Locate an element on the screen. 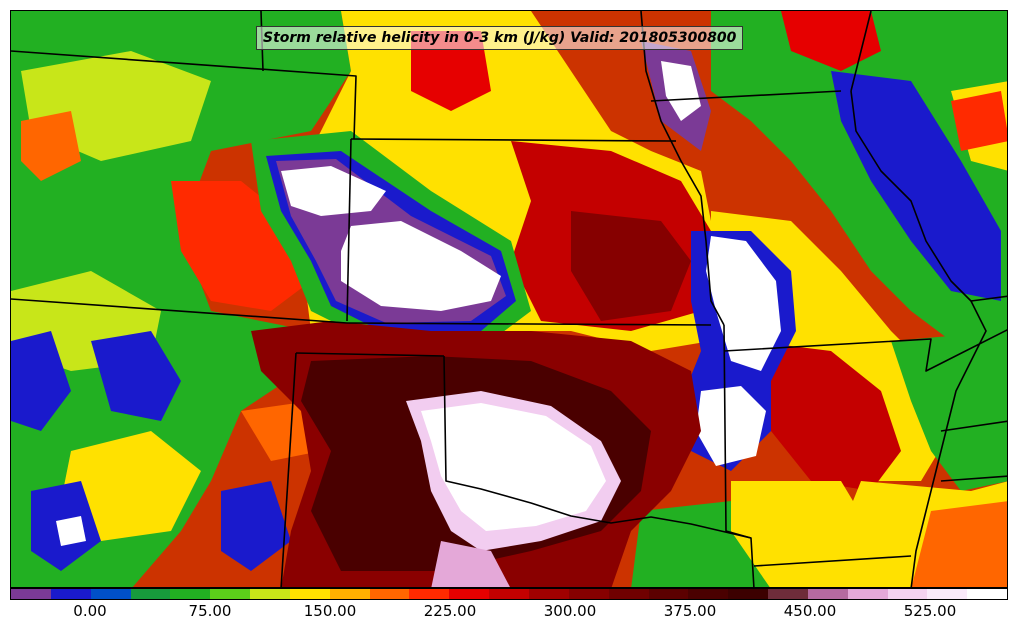 Image resolution: width=1018 pixels, height=633 pixels. boundary-tx-west is located at coordinates (288, 469).